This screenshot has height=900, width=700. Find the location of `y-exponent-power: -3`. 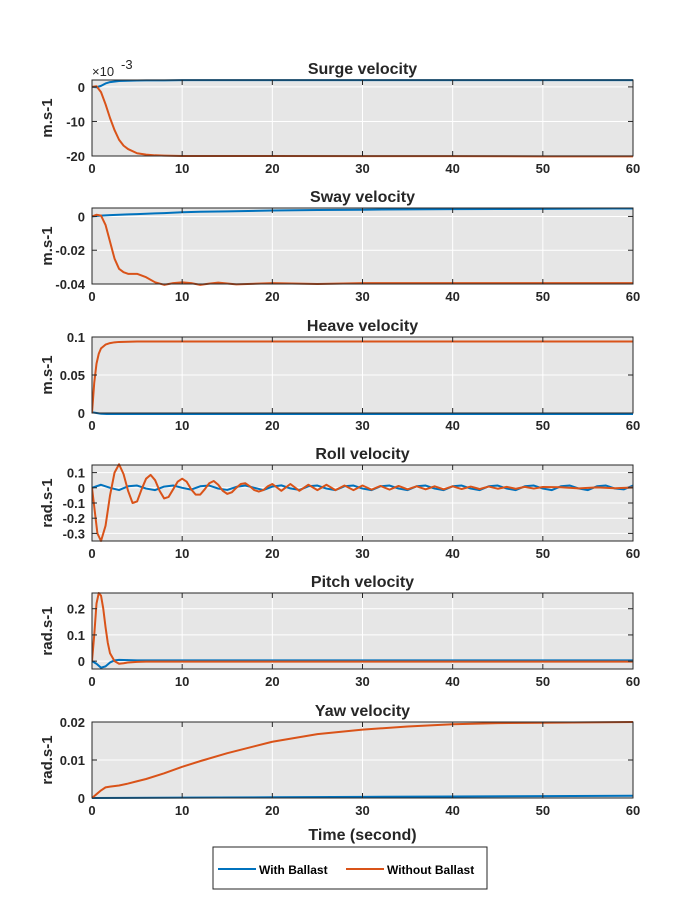

y-exponent-power: -3 is located at coordinates (127, 64).